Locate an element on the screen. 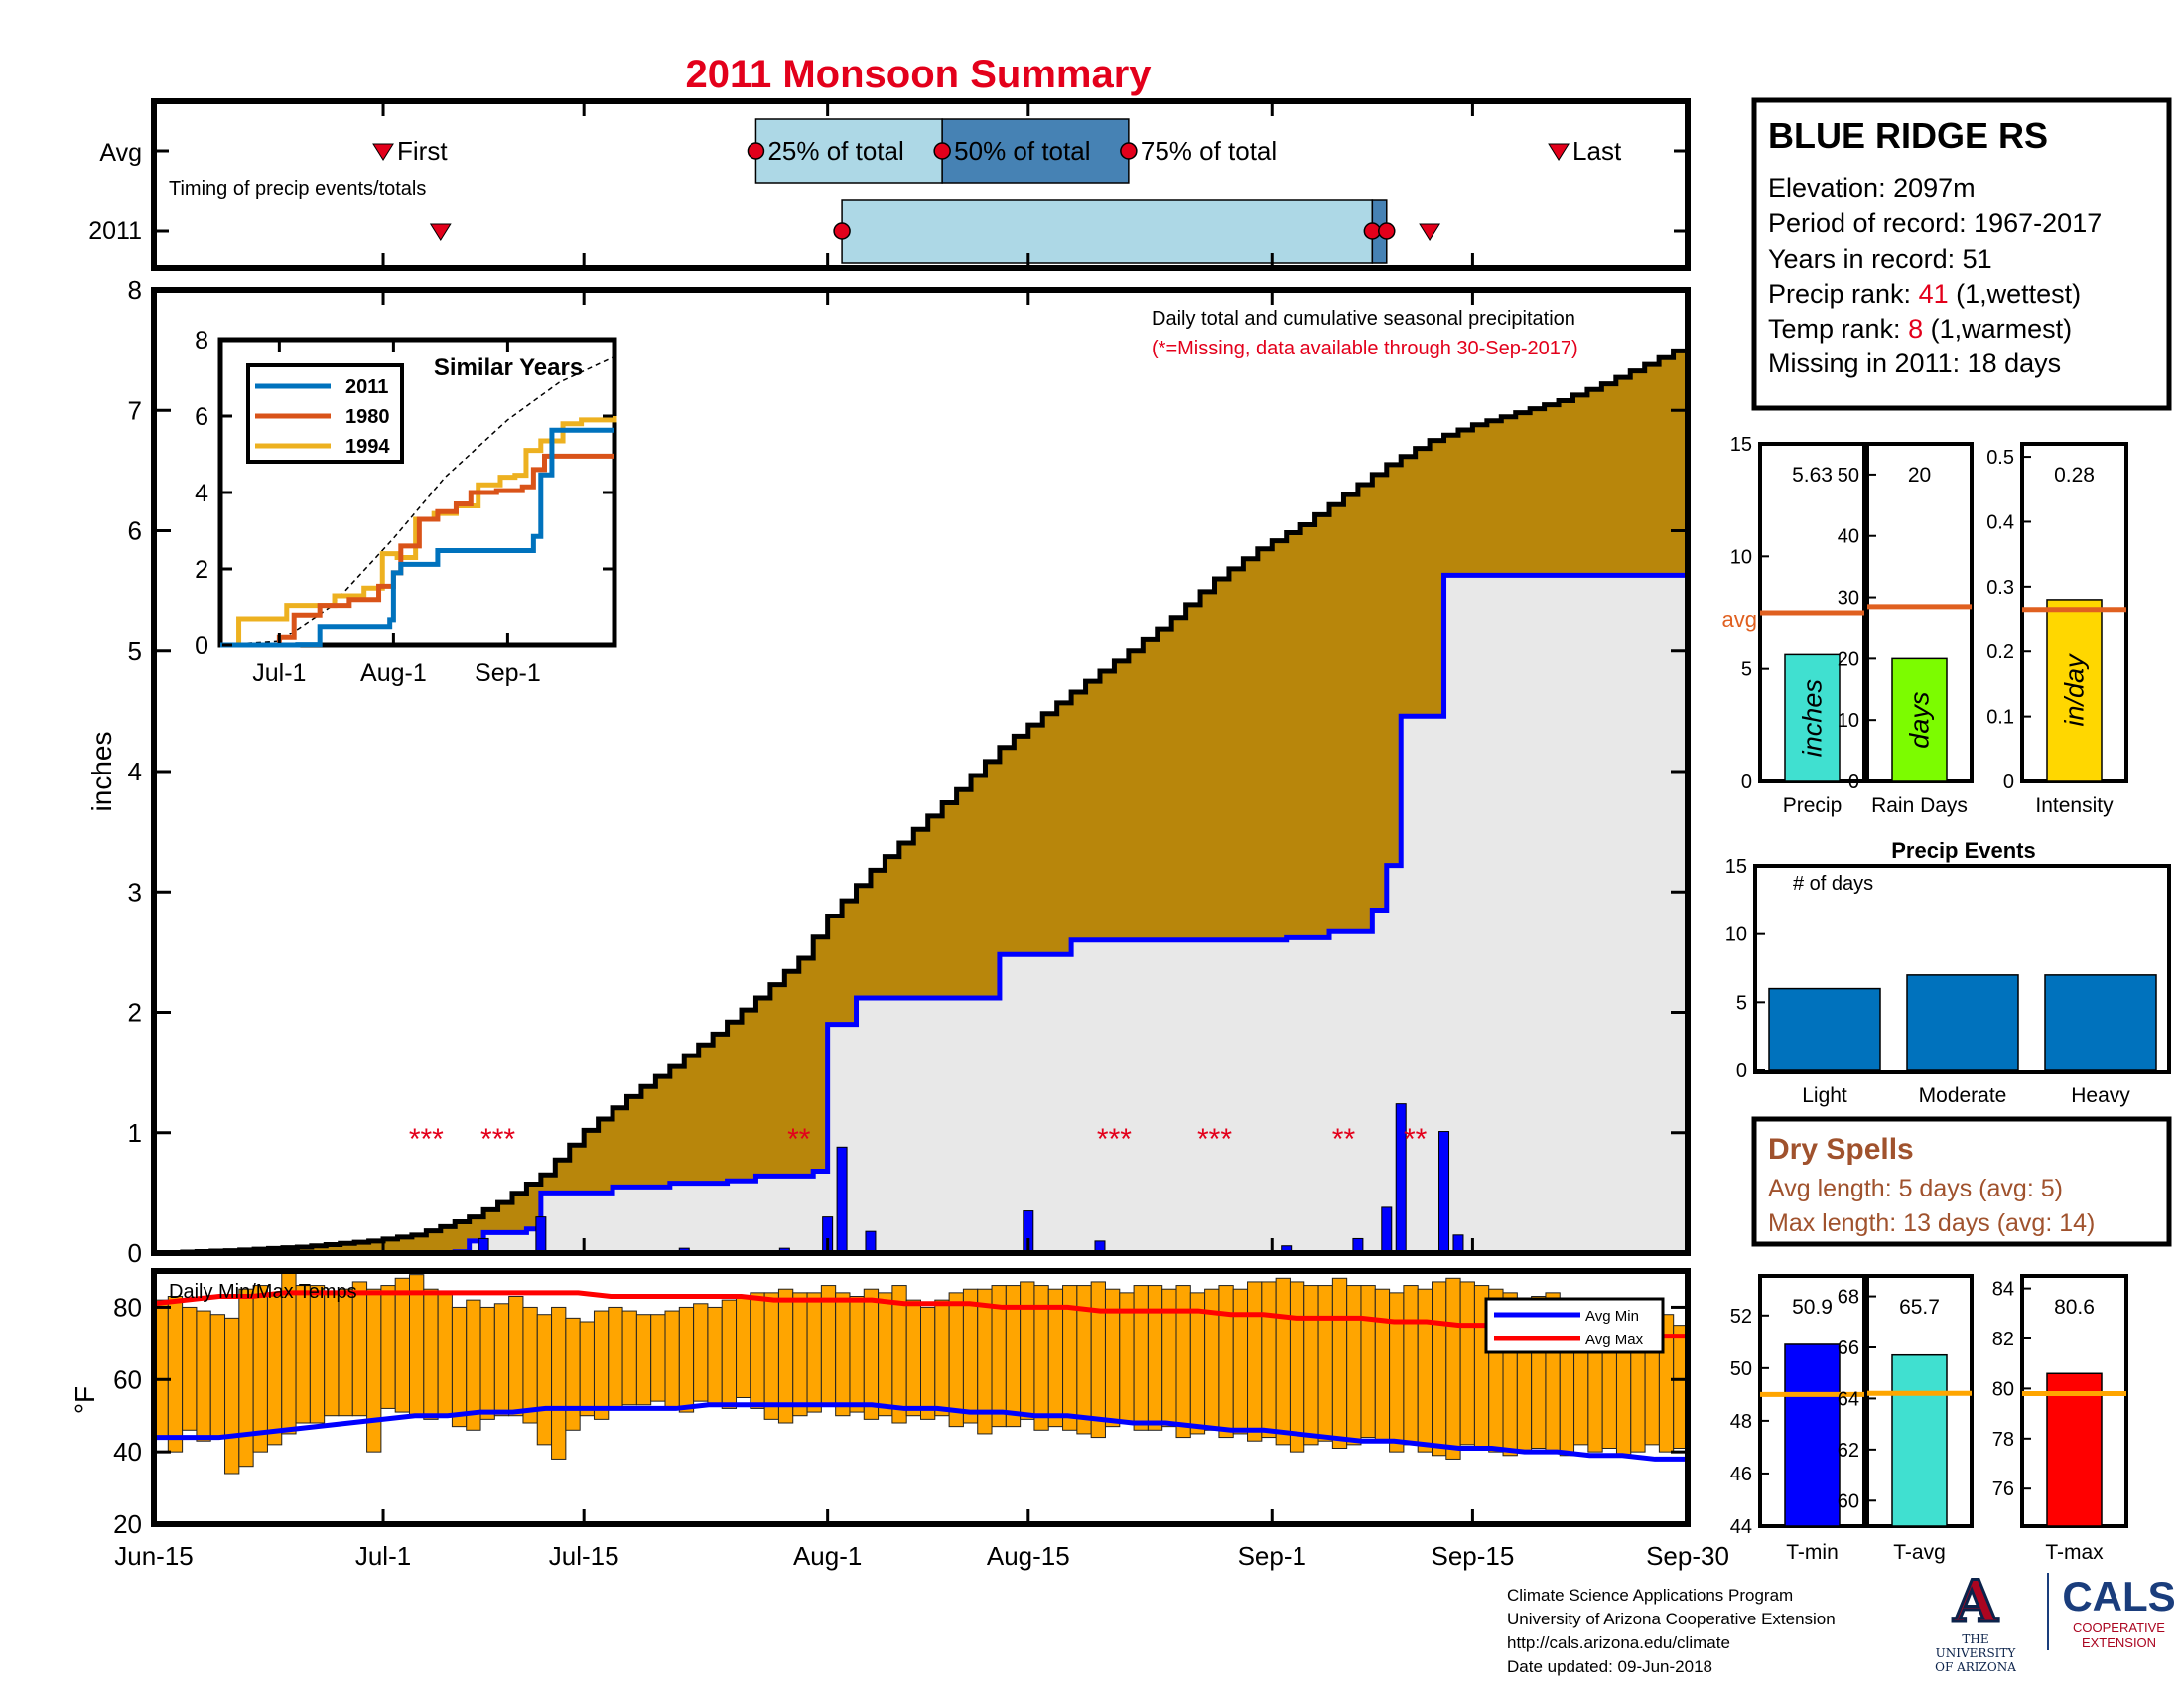 This screenshot has height=1688, width=2184. events-category-label: Light is located at coordinates (1824, 1095).